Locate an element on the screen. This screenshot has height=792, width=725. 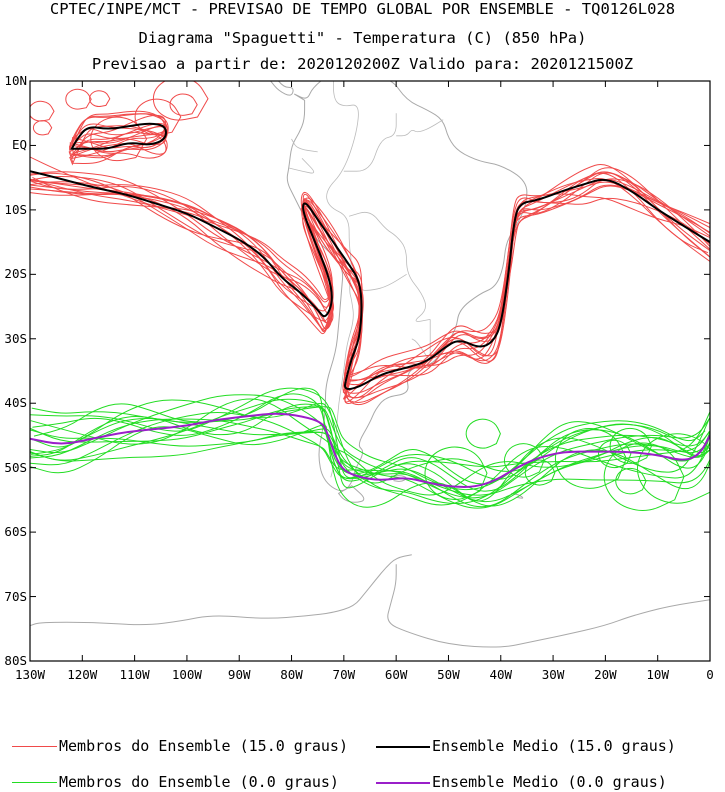
lat-tick-label: 20S is located at coordinates (15, 274).